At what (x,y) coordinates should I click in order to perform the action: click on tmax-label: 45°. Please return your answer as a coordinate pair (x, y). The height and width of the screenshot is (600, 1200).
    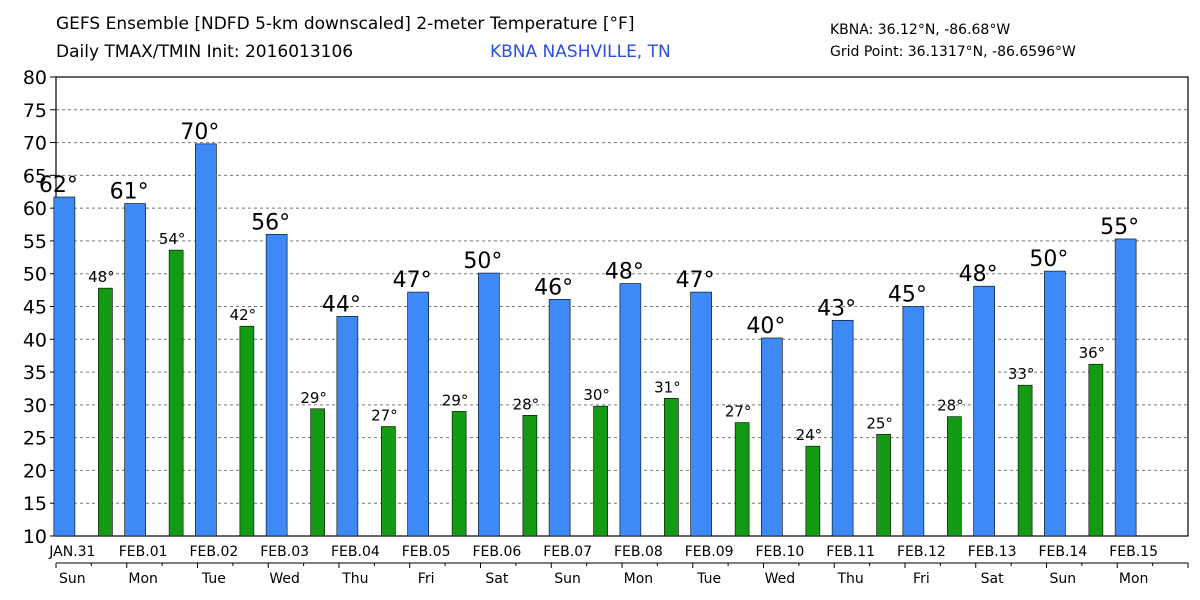
    Looking at the image, I should click on (907, 295).